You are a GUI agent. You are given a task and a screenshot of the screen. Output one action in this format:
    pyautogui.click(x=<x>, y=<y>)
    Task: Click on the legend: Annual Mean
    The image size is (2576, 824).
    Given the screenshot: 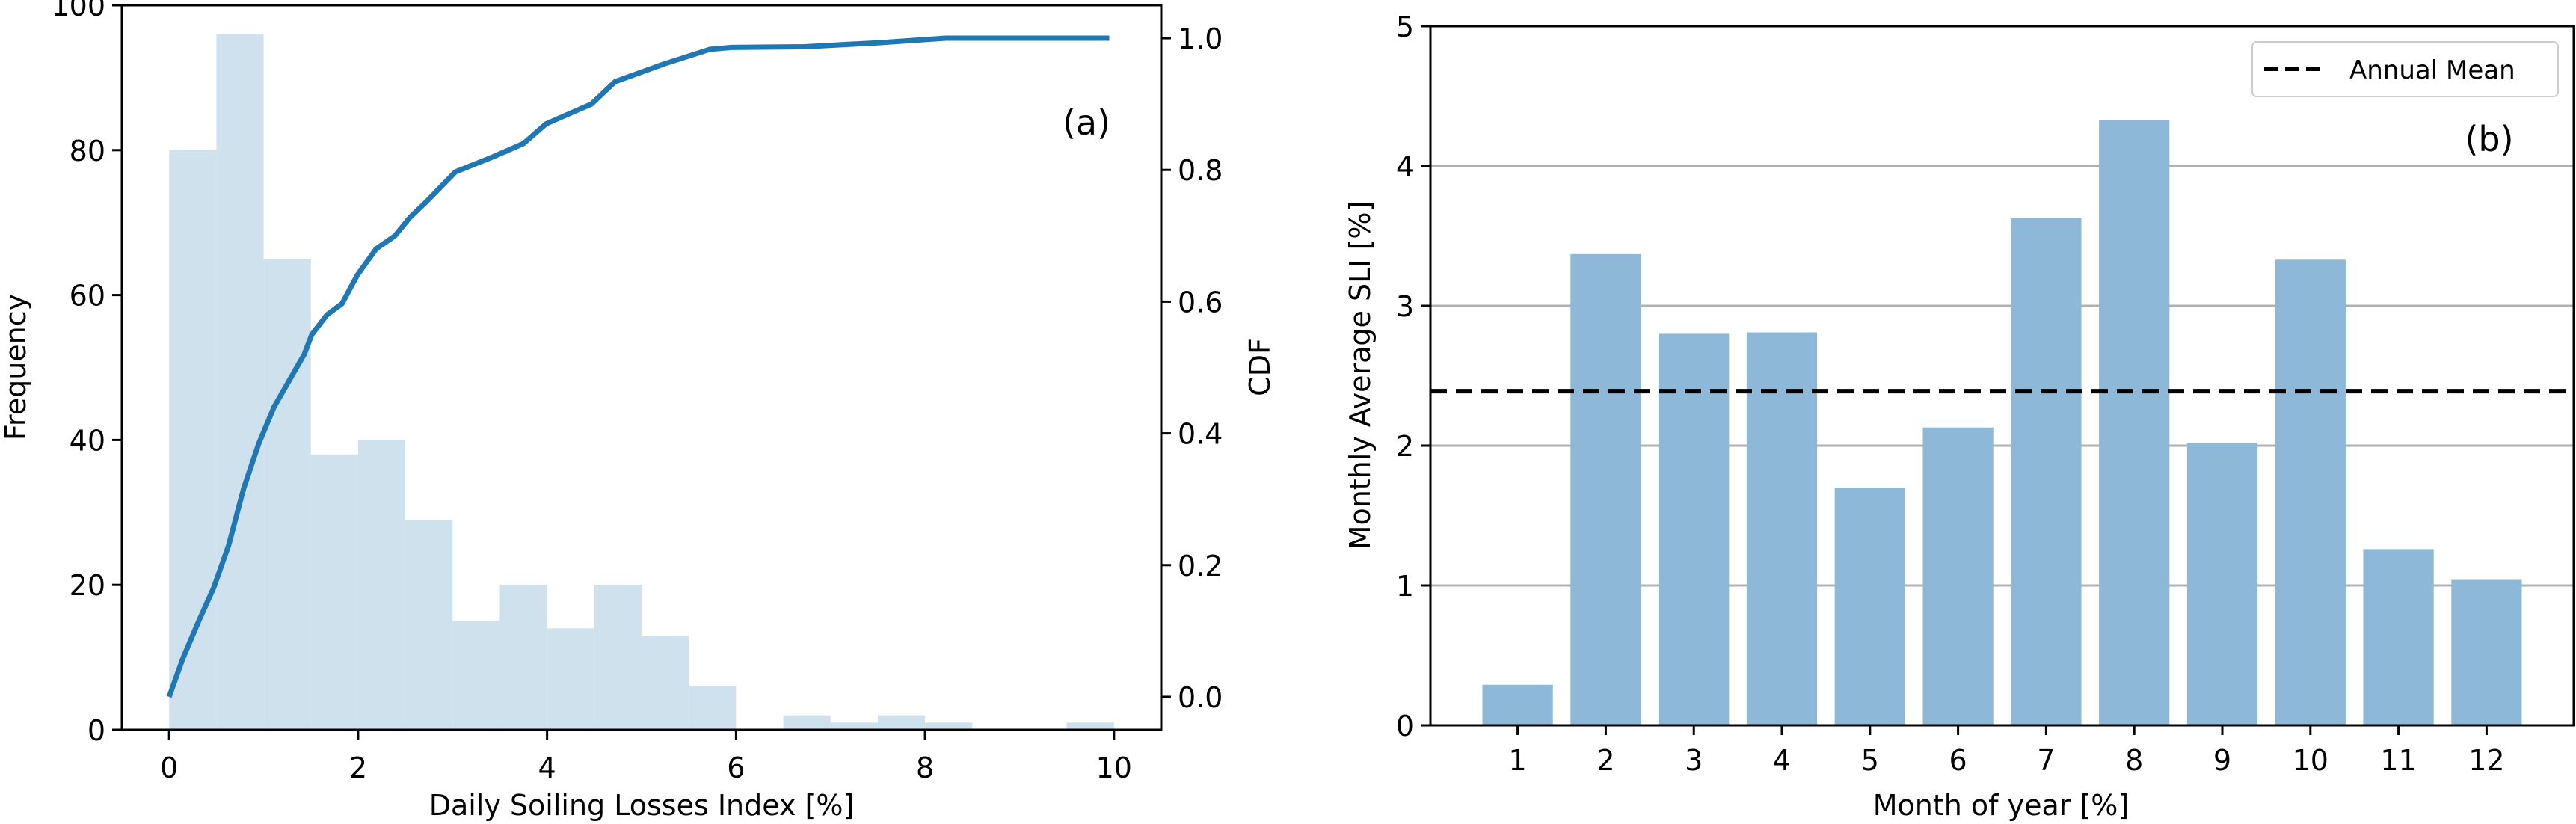 What is the action you would take?
    pyautogui.click(x=2405, y=69)
    